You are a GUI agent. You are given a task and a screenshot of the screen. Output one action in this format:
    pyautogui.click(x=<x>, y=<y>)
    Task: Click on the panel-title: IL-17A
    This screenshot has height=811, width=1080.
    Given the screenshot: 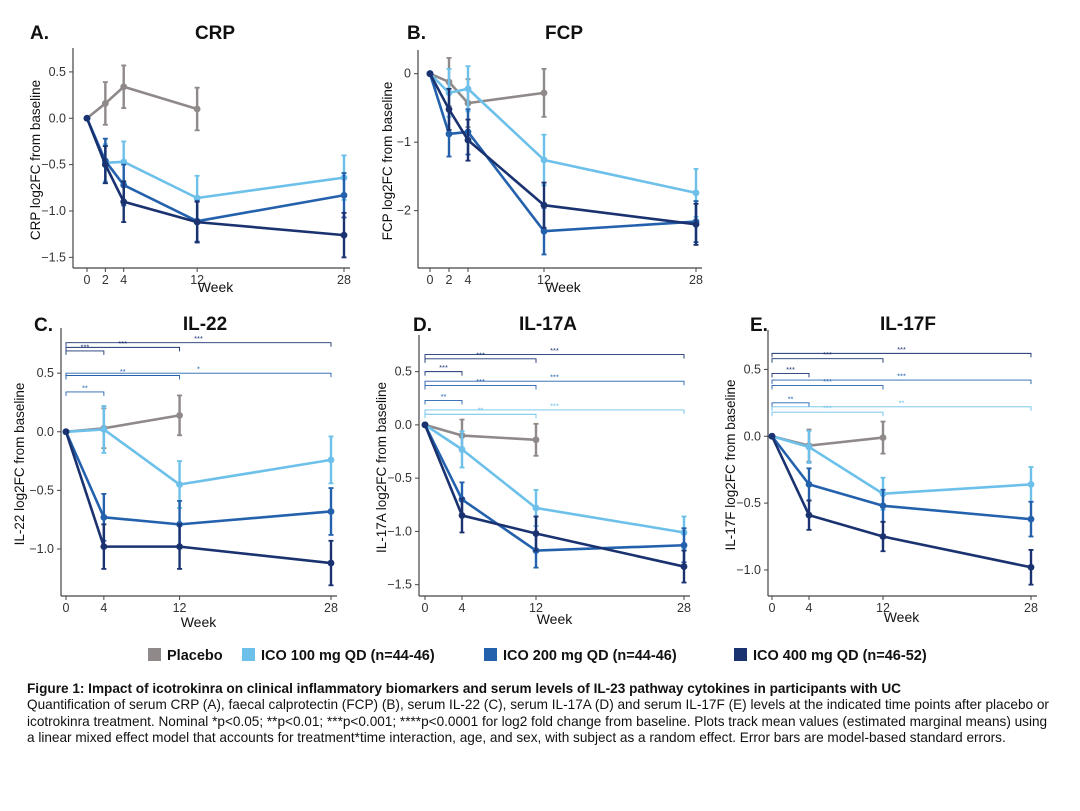 What is the action you would take?
    pyautogui.click(x=548, y=324)
    